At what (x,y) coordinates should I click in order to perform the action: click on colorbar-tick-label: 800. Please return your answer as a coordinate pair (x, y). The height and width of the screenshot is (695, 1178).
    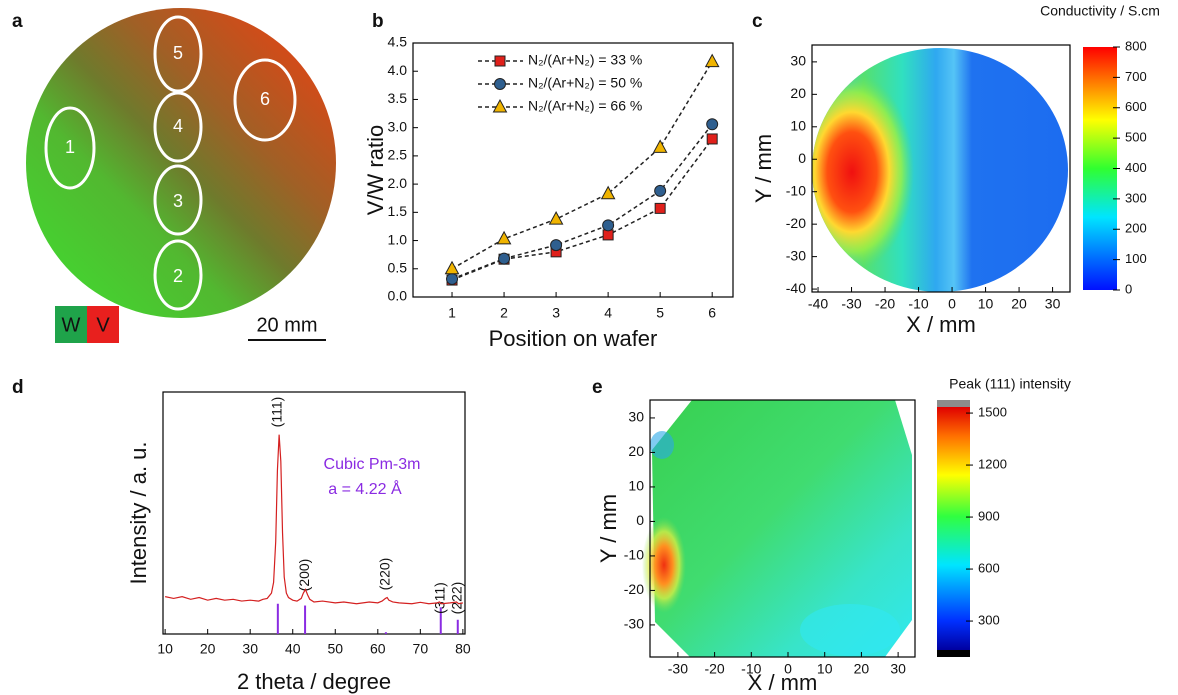
    Looking at the image, I should click on (1136, 45).